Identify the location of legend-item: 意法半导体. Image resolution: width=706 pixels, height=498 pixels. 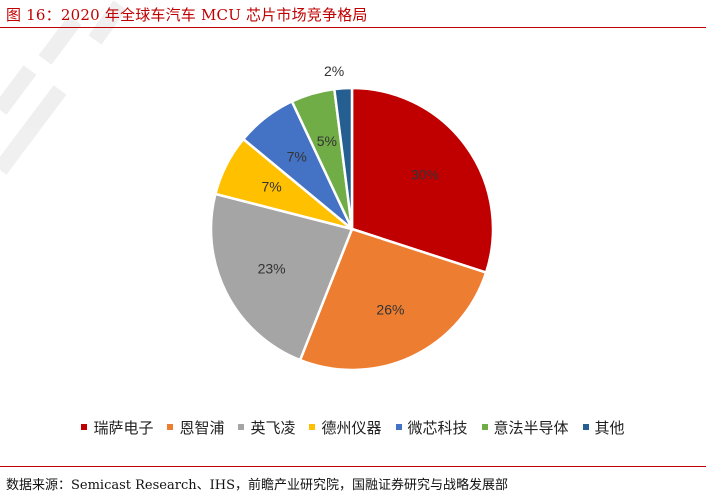
(525, 427).